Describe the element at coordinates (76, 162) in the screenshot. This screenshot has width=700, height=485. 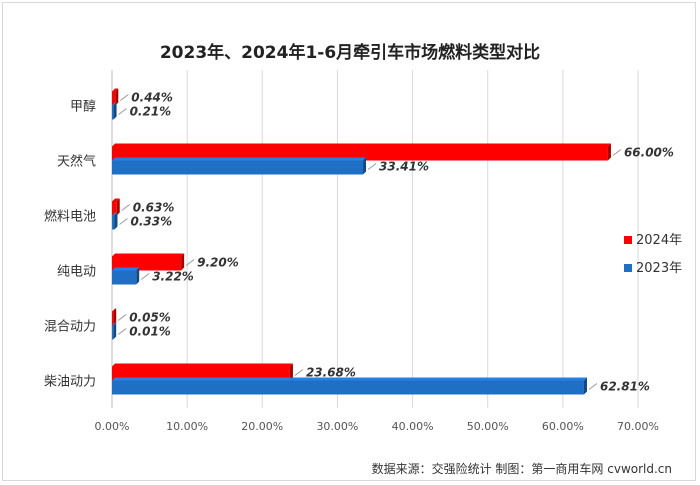
I see `category-label: 天然气` at that location.